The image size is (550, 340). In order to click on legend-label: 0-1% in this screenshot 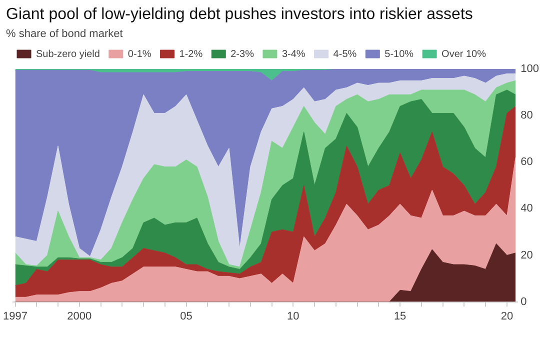, I will do `click(140, 54)`.